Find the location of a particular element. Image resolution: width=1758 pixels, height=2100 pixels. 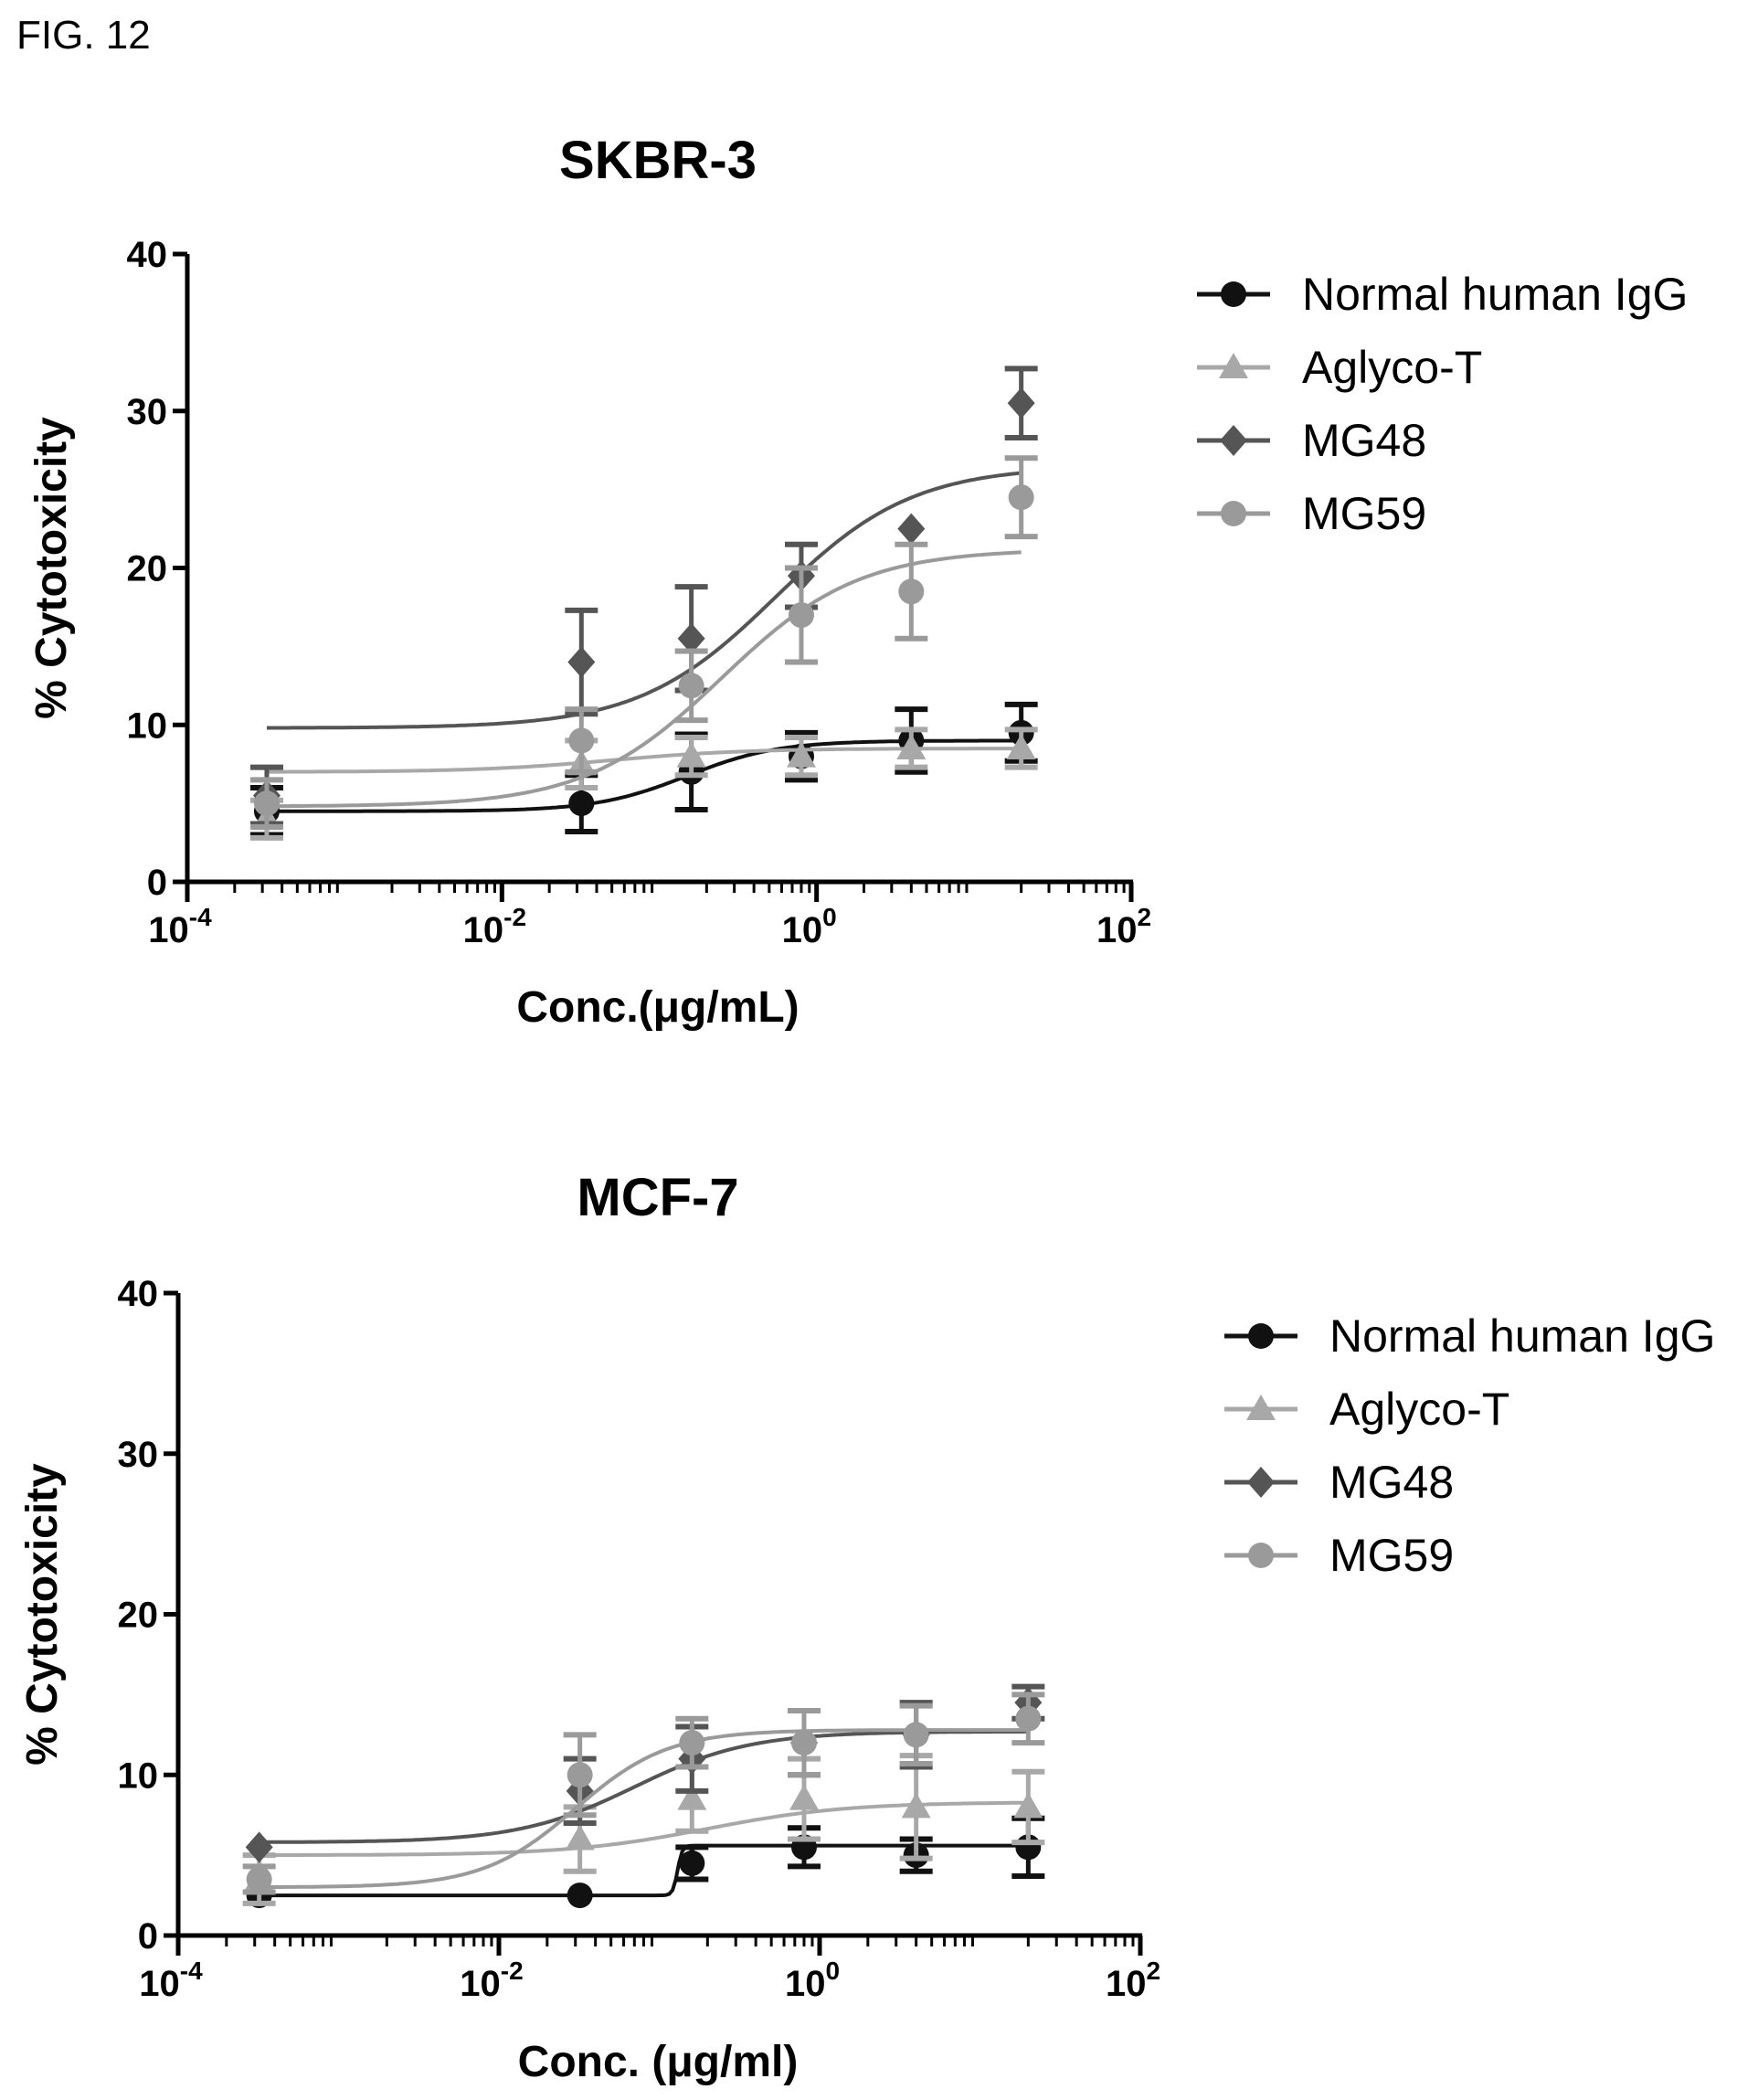

series-aglyco-t is located at coordinates (643, 1829).